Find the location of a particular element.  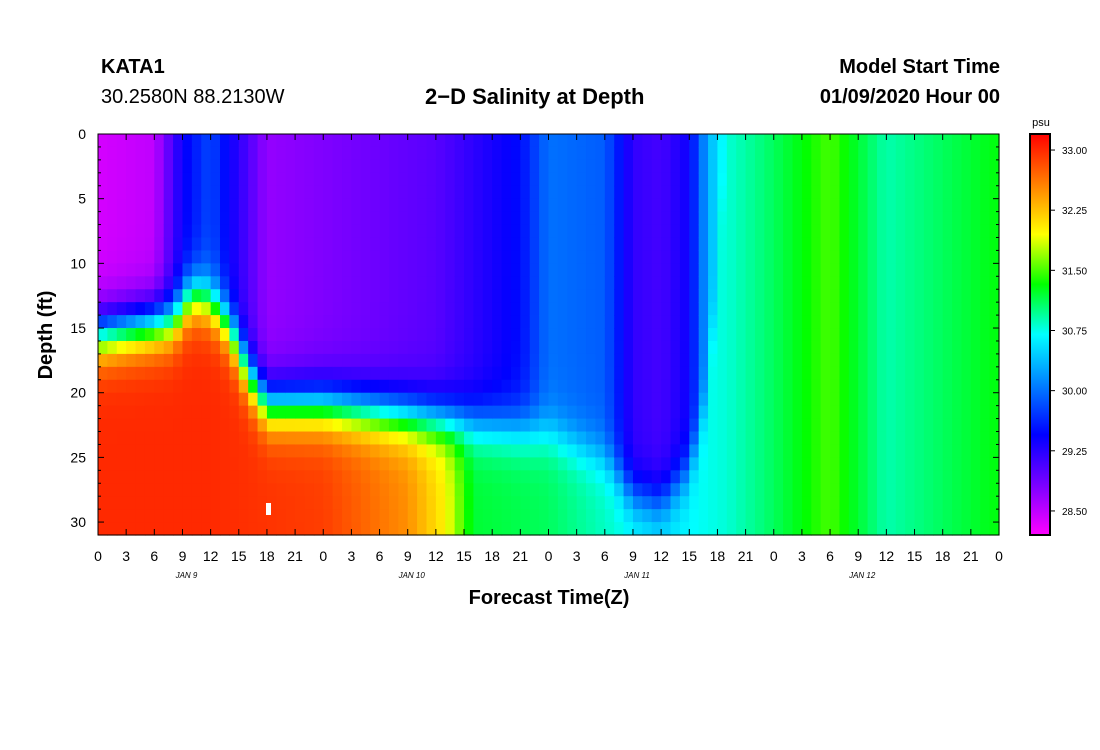

x-tick-label: 6 is located at coordinates (380, 556).